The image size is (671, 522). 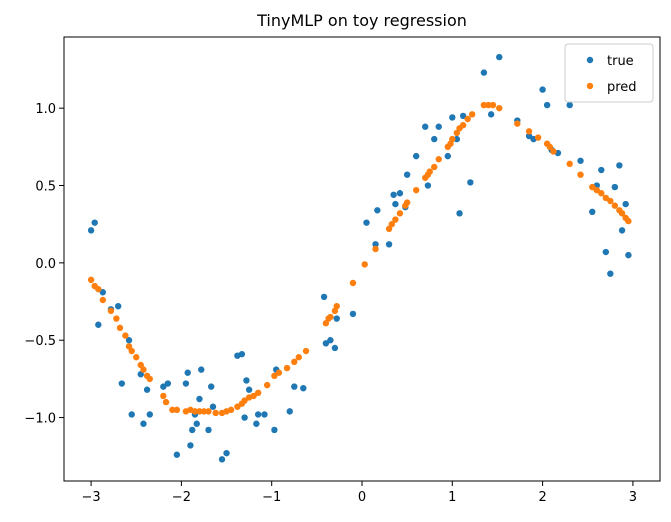 I want to click on x-axis: −3 −2 −1 0 1 2 3, so click(x=359, y=493).